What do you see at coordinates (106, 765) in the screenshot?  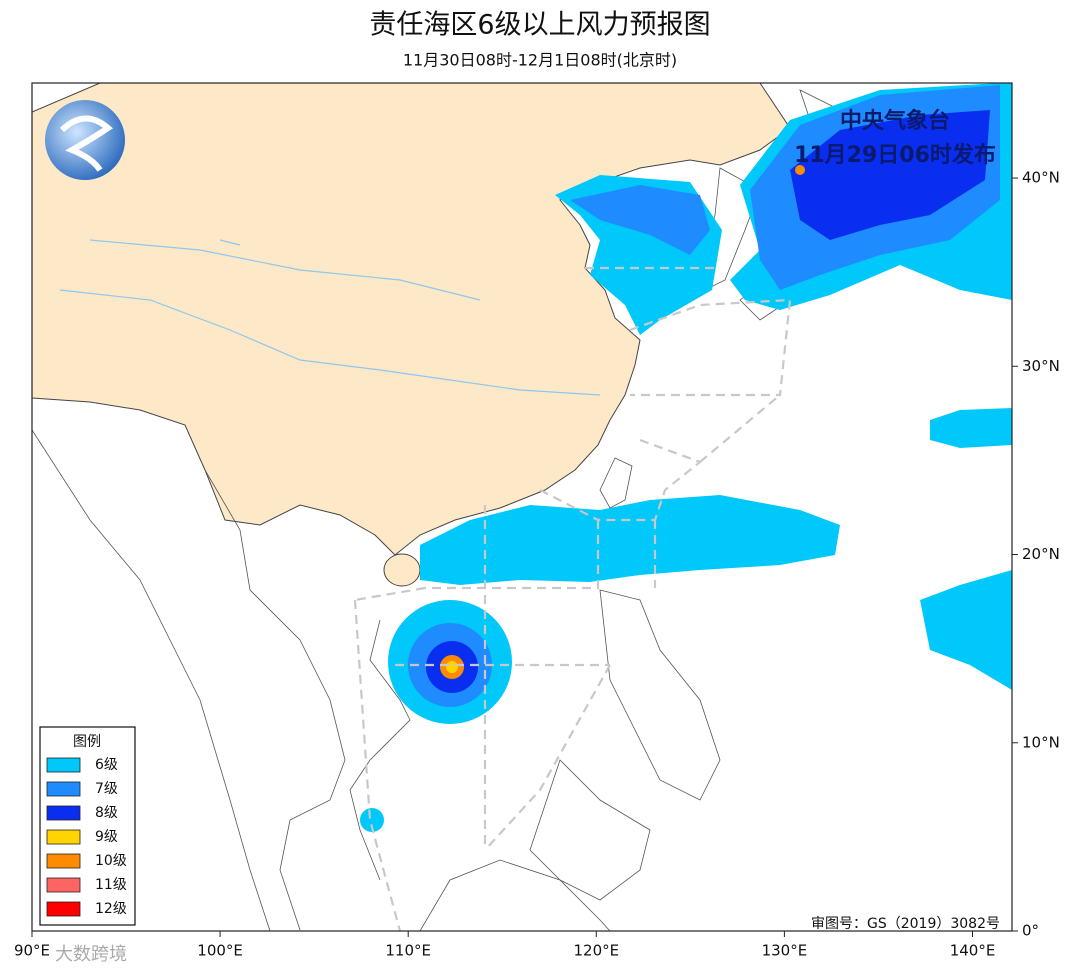 I see `legend-label: 6级` at bounding box center [106, 765].